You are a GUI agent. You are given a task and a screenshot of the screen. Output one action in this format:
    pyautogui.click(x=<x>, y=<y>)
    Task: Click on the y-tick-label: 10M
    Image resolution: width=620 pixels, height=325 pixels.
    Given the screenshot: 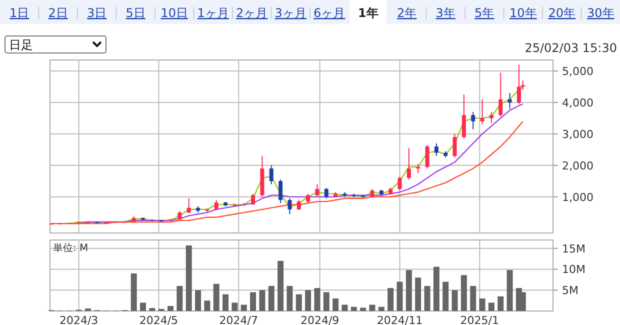 What is the action you would take?
    pyautogui.click(x=574, y=269)
    